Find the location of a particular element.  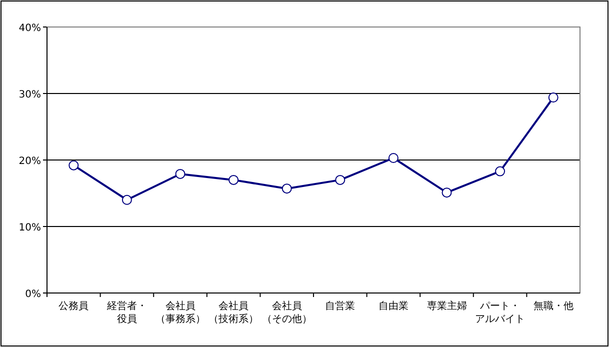

y-tick-label: 20% is located at coordinates (29, 161).